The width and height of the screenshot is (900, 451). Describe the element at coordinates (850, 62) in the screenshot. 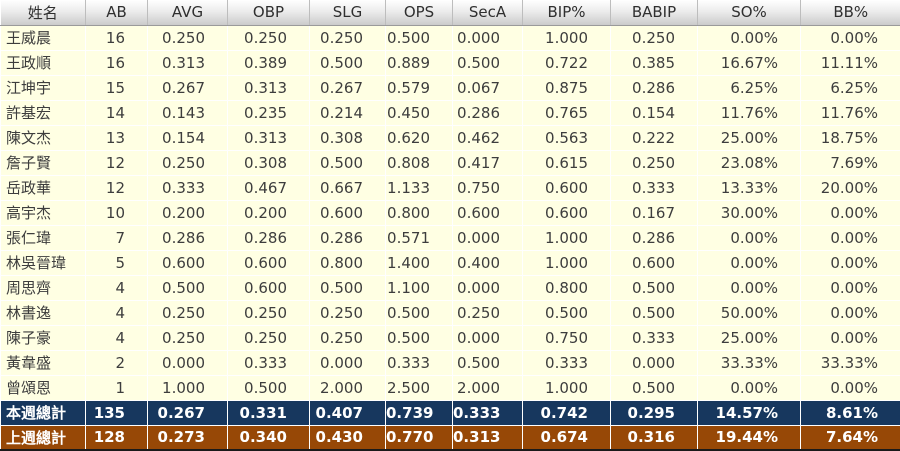

I see `stat-cell: 11.11%` at that location.